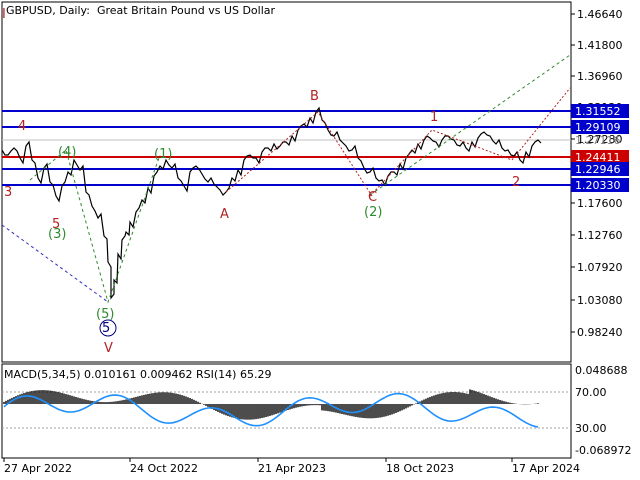 This screenshot has height=480, width=640. I want to click on wave-label: 1, so click(434, 117).